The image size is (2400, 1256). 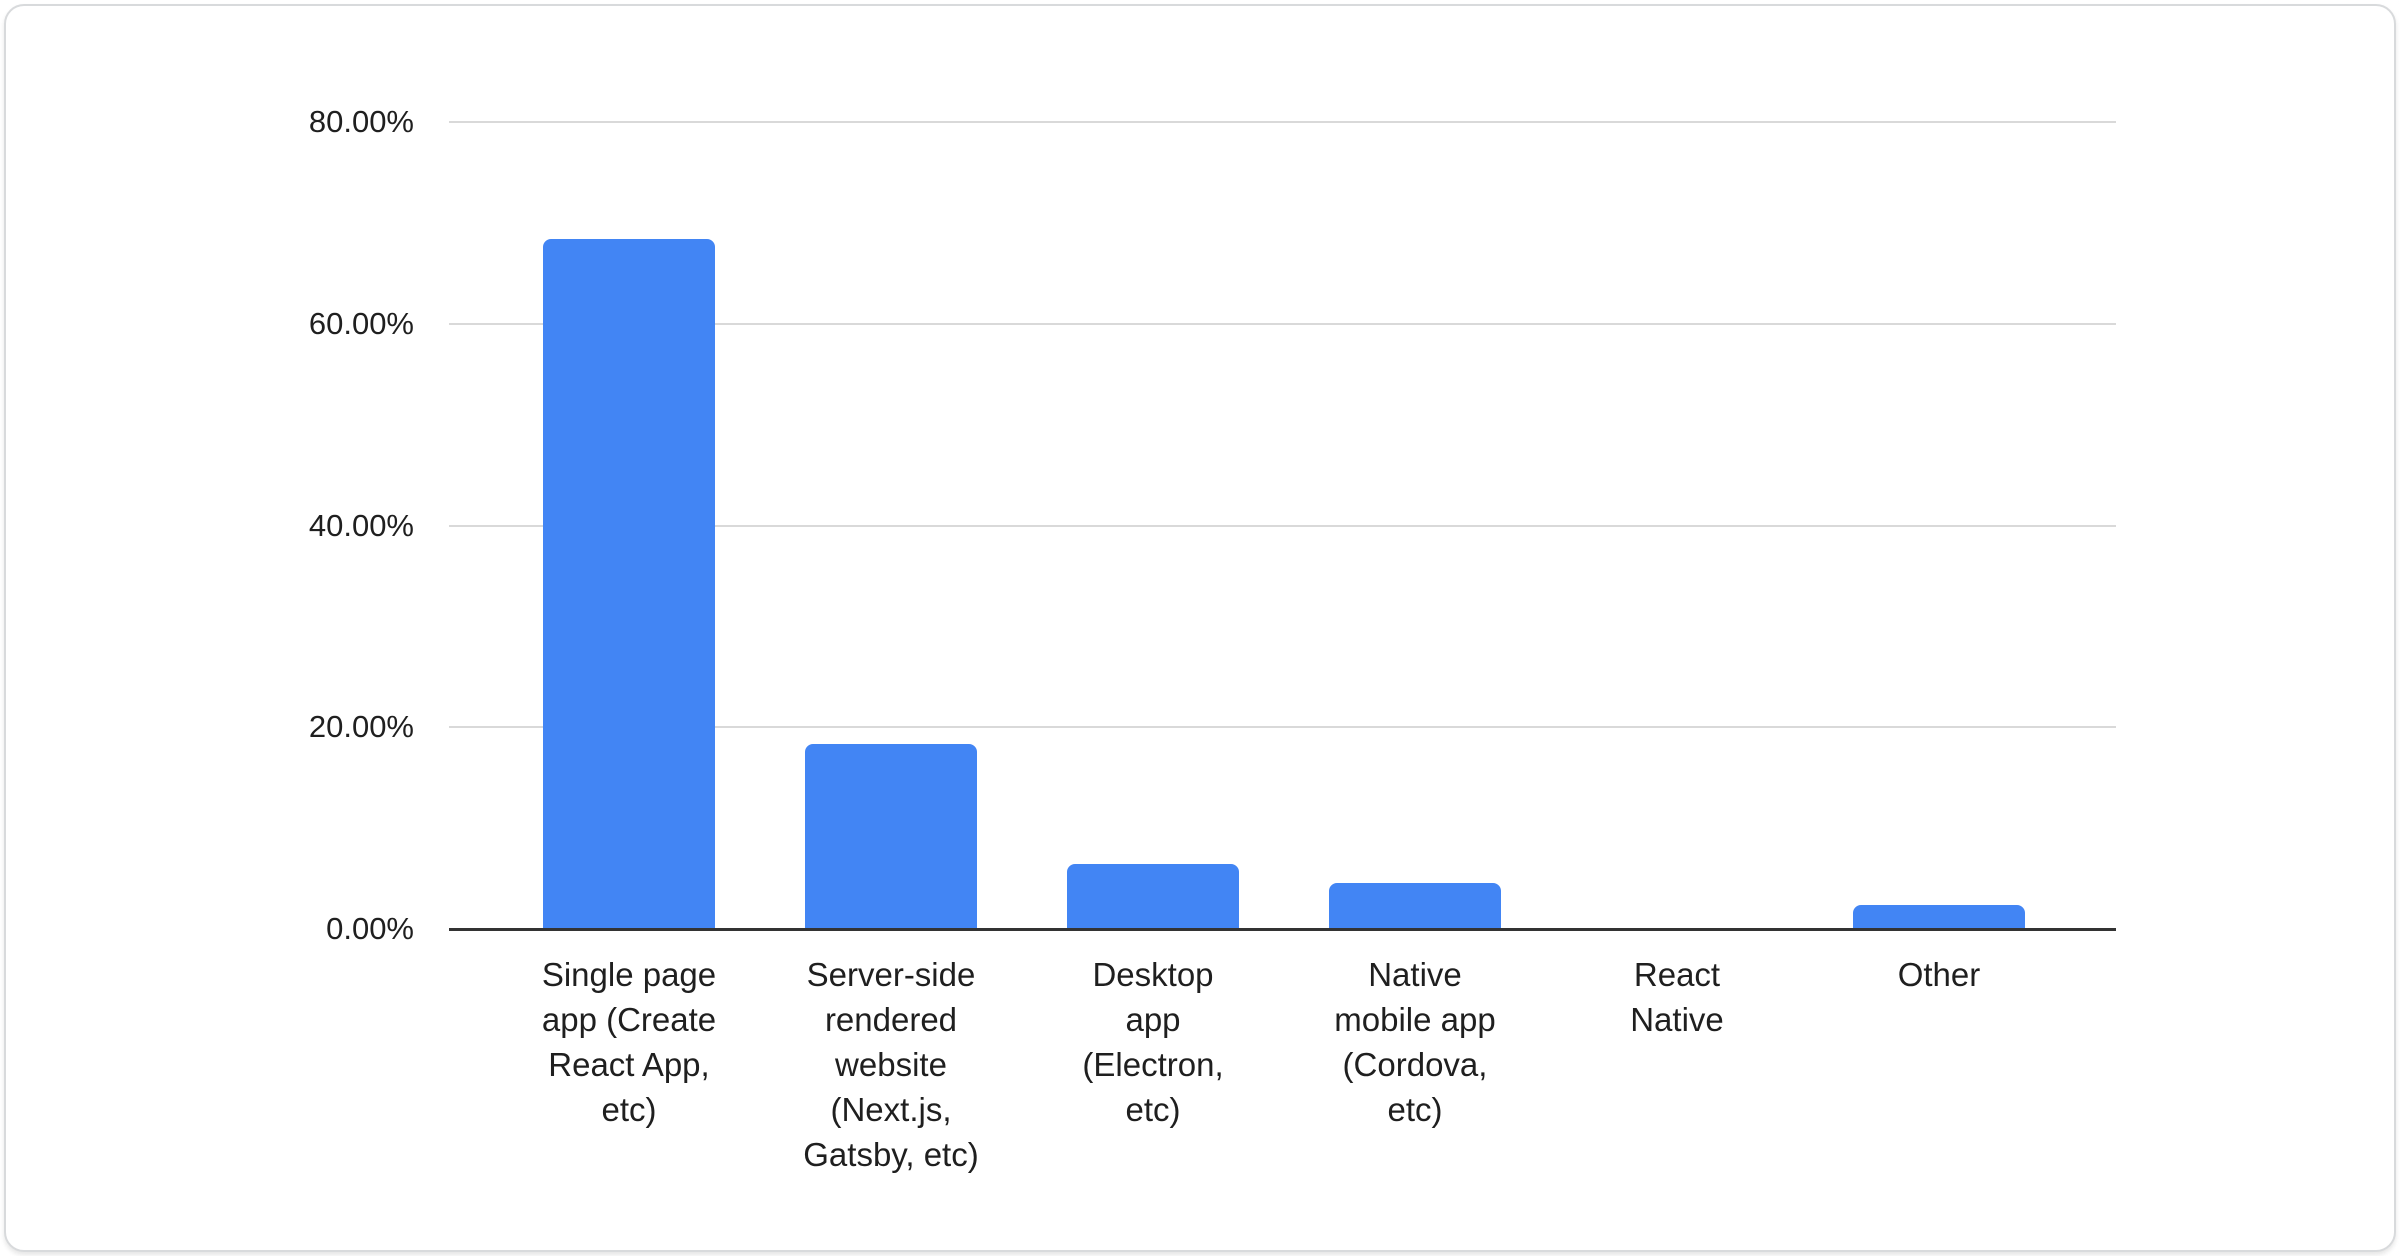 What do you see at coordinates (1153, 896) in the screenshot?
I see `bar-desktop-app` at bounding box center [1153, 896].